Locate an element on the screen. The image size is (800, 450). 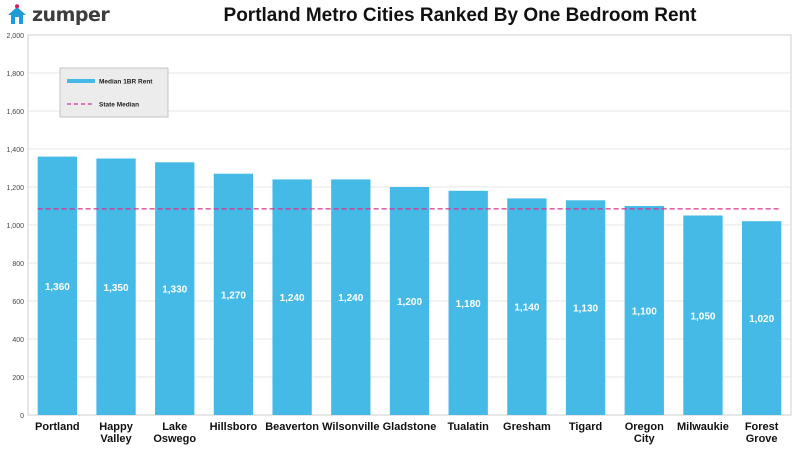
x-tick-label: Hillsboro is located at coordinates (234, 427).